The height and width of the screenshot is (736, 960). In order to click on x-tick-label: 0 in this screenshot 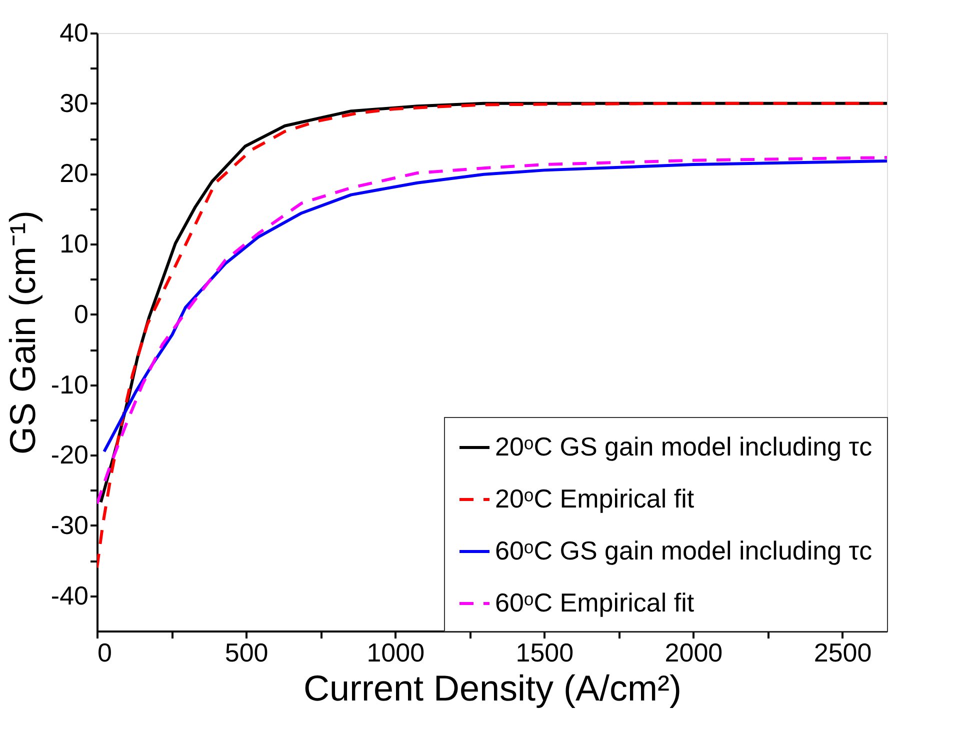, I will do `click(105, 653)`.